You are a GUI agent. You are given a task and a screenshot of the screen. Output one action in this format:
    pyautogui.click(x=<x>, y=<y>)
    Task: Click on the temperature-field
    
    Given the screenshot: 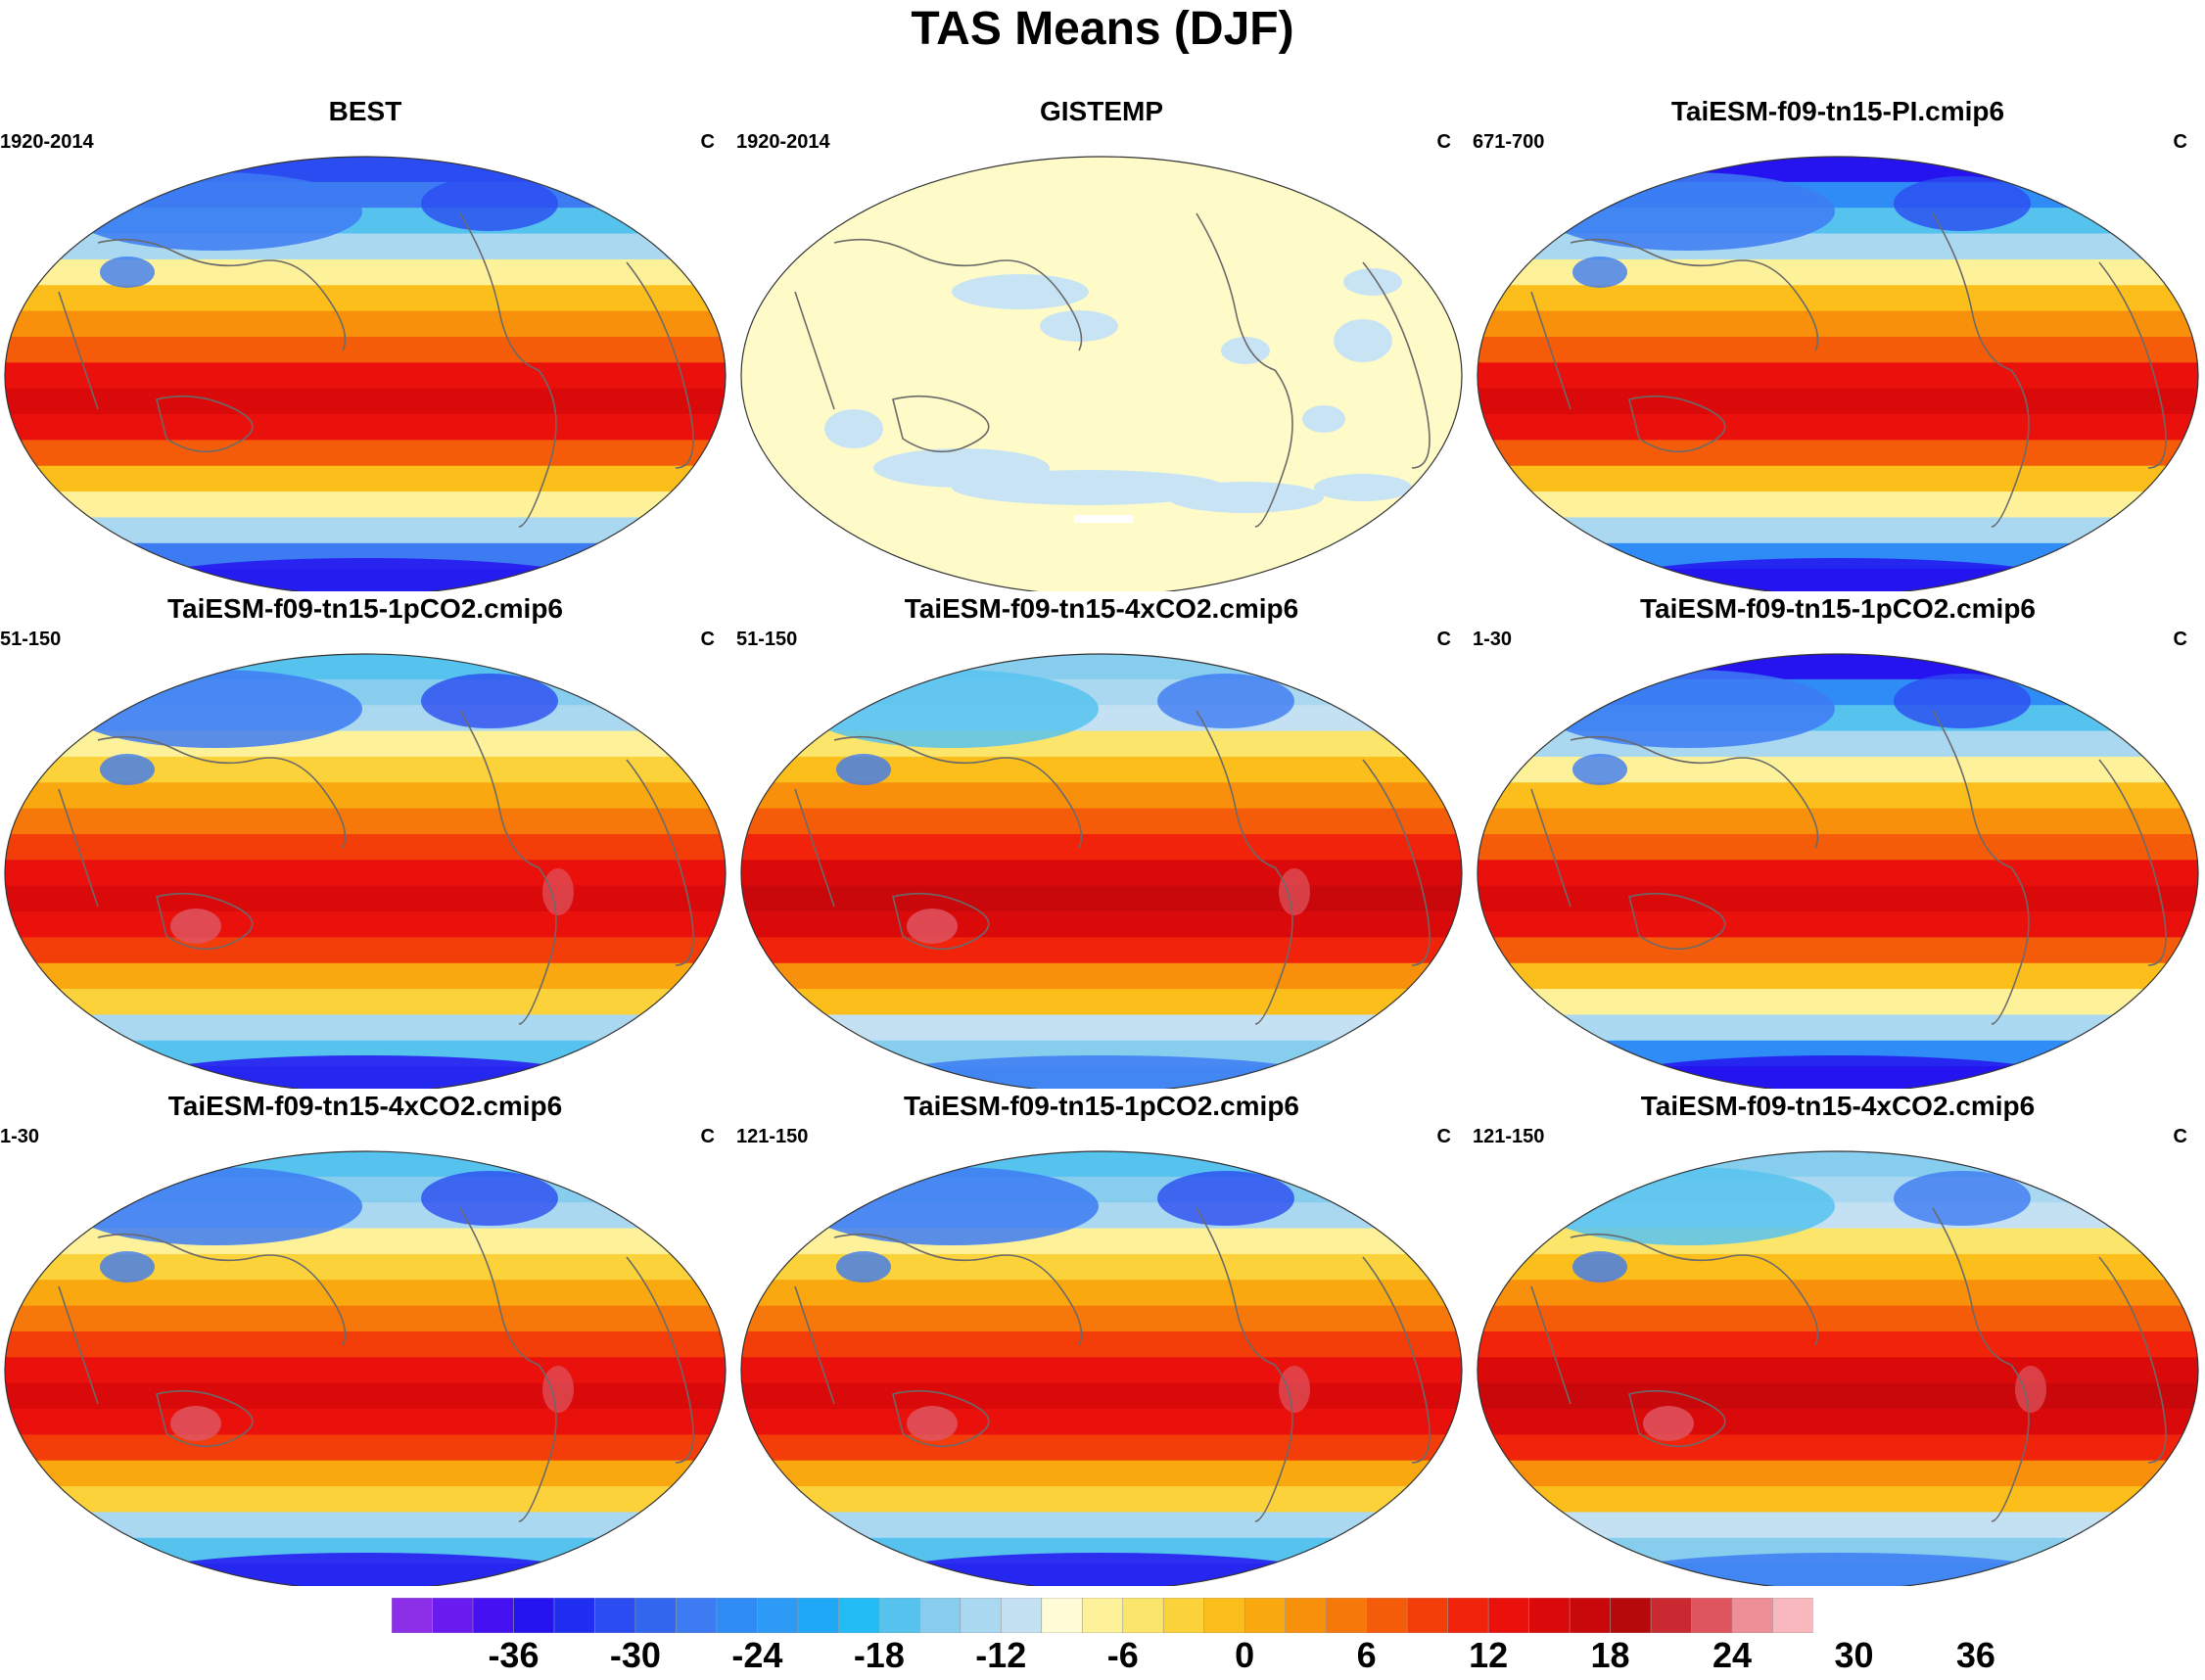 What is the action you would take?
    pyautogui.click(x=1101, y=374)
    